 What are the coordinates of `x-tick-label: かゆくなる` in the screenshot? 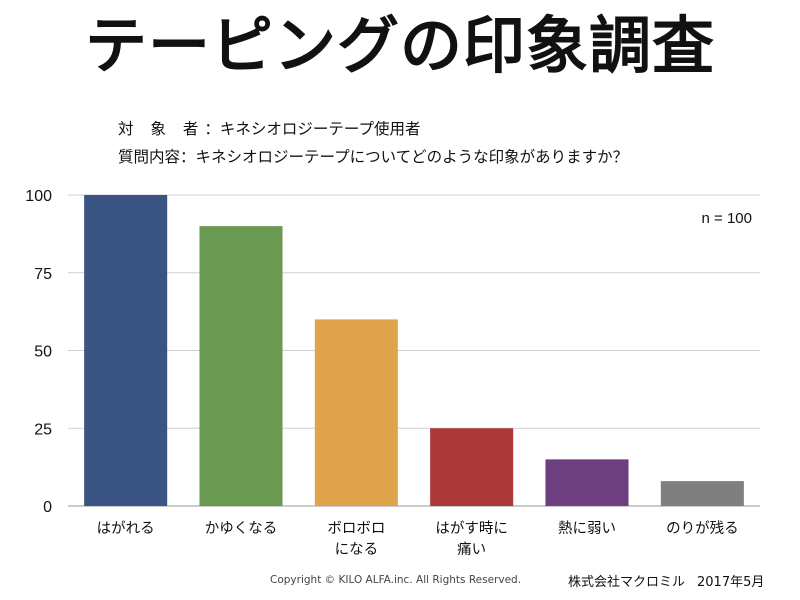 It's located at (241, 528).